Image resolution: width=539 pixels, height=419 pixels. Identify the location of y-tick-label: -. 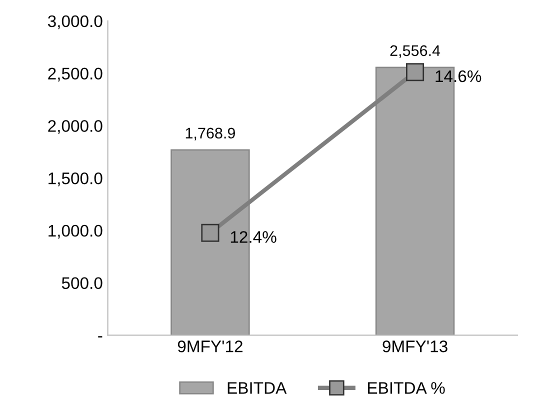
(100, 337).